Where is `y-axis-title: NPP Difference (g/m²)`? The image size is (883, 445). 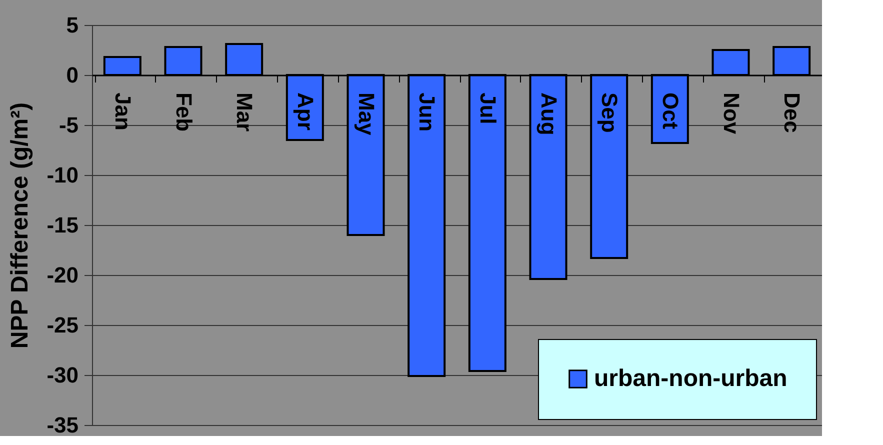 y-axis-title: NPP Difference (g/m²) is located at coordinates (20, 225).